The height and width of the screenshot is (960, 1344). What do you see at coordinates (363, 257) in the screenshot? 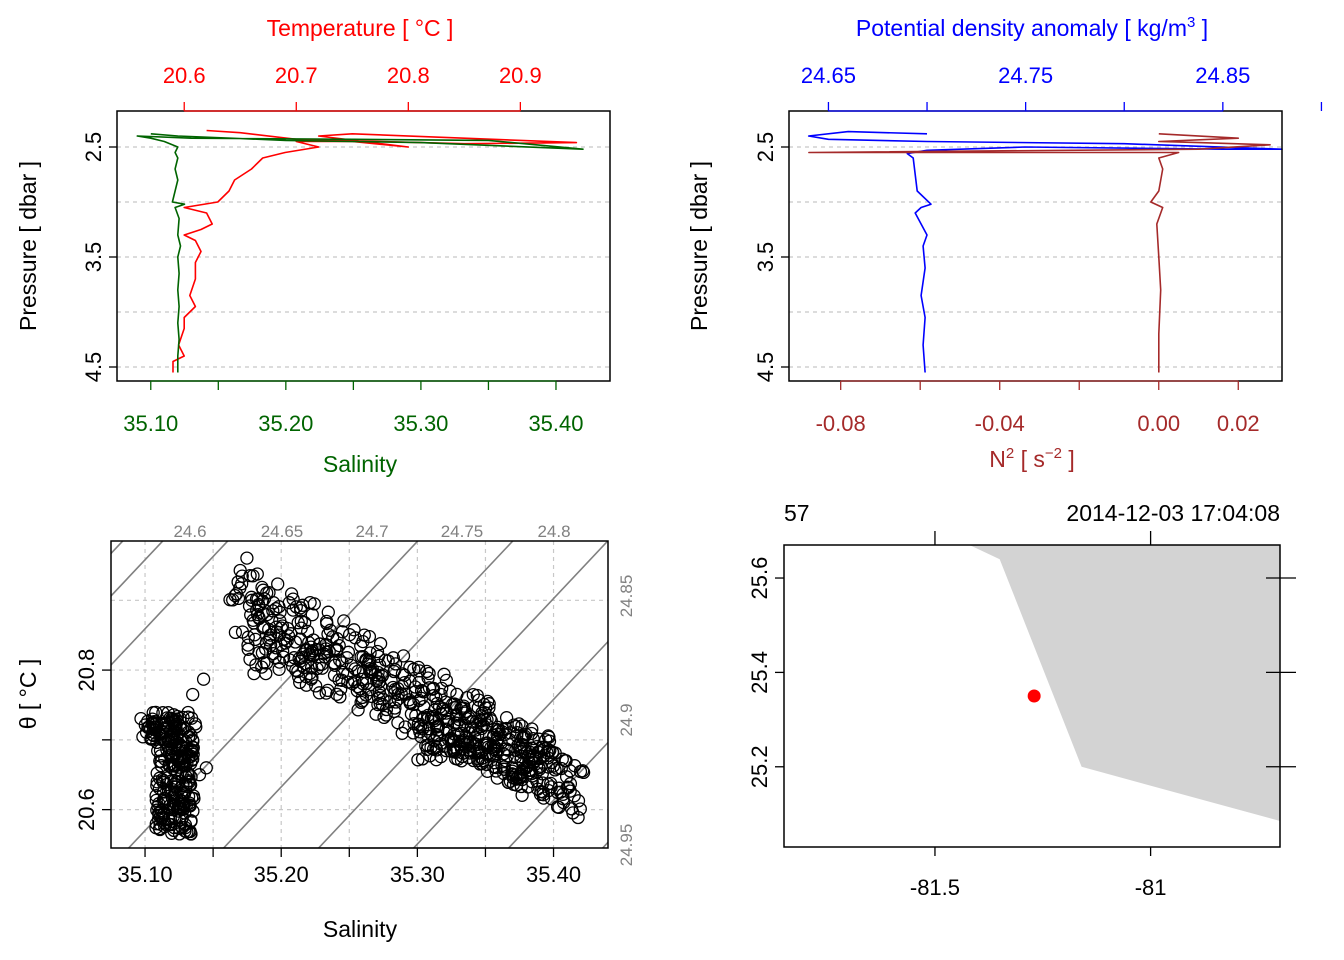
I see `pressure-gridlines` at bounding box center [363, 257].